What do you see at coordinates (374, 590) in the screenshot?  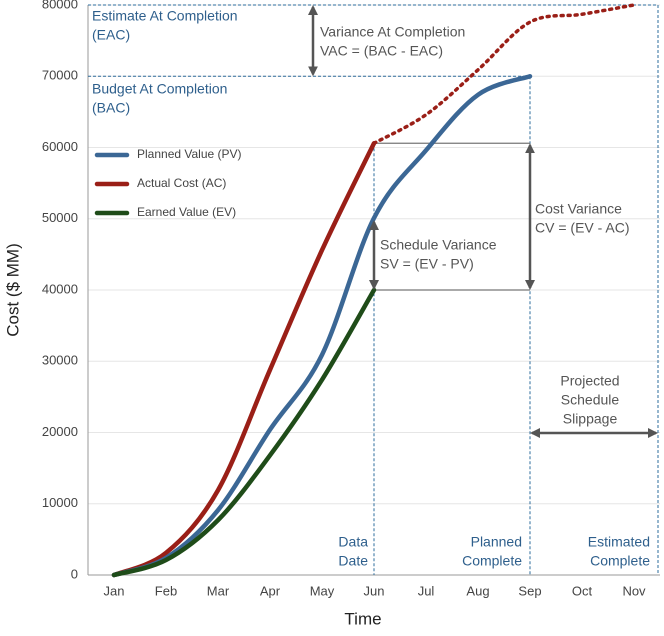 I see `x-tick-label: Jun` at bounding box center [374, 590].